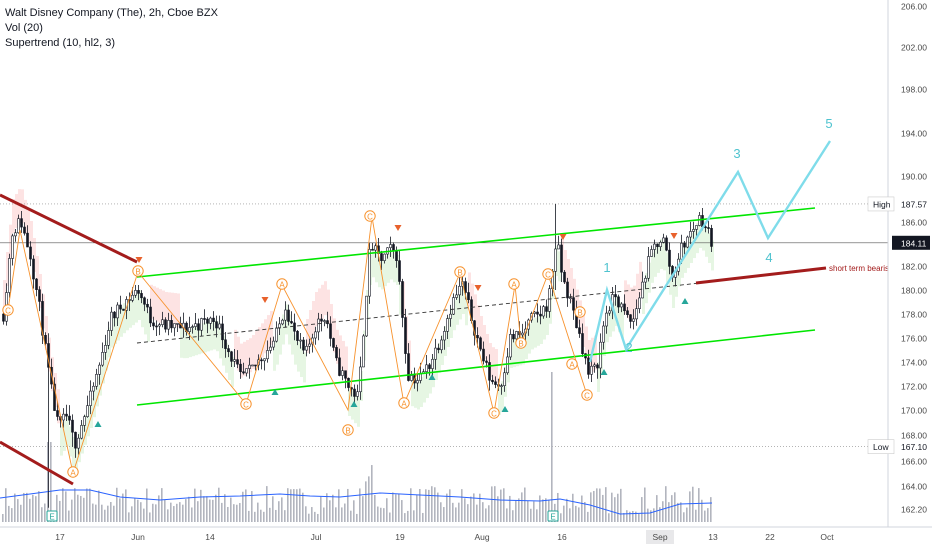 This screenshot has height=550, width=932. Describe the element at coordinates (914, 315) in the screenshot. I see `price-tick-label: 178.00` at that location.